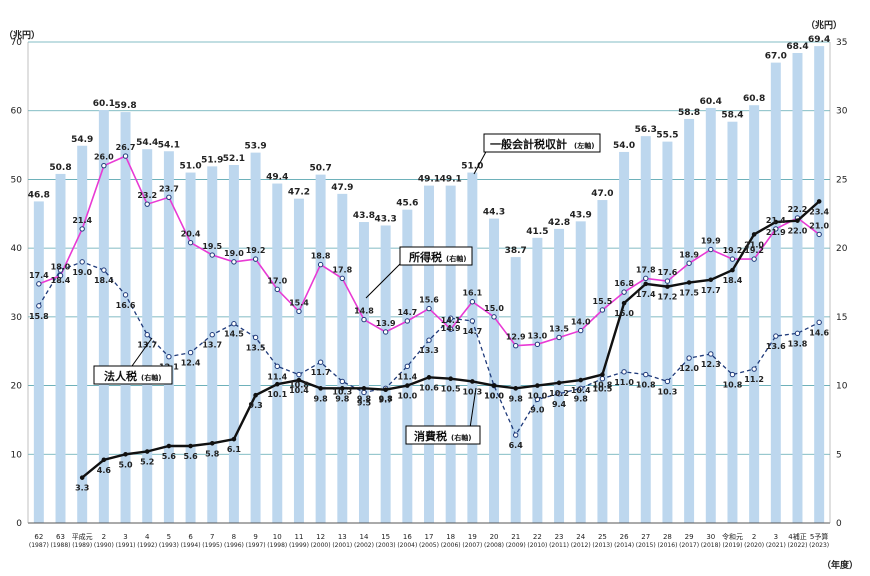 The height and width of the screenshot is (576, 870). Describe the element at coordinates (494, 213) in the screenshot. I see `total-tax-value-label: 44.3` at that location.